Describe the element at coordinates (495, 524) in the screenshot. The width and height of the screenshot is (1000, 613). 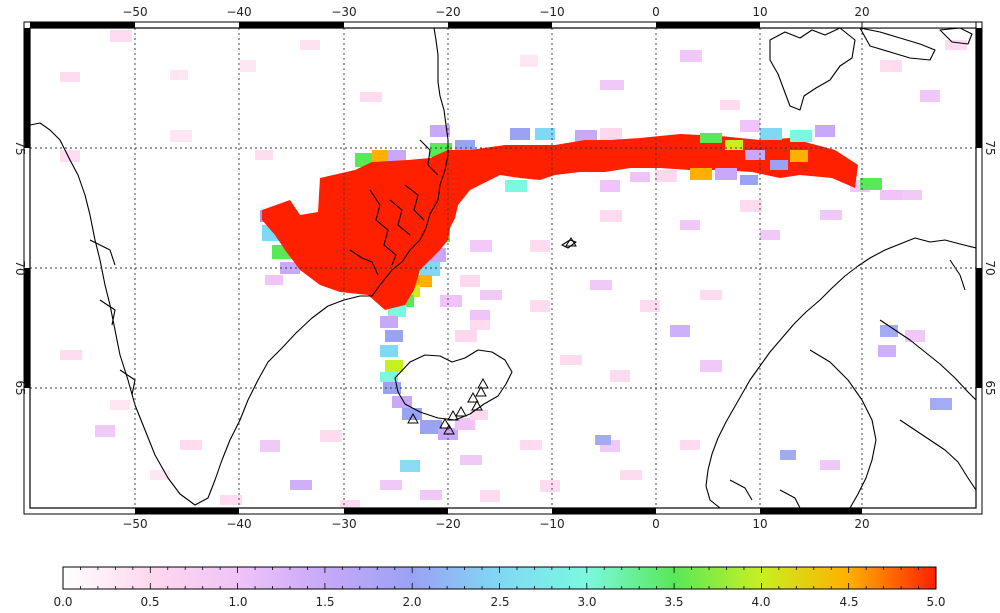
I see `lon-labels-bottom: −50 −40 −30 −20 −10 0 10 20` at that location.